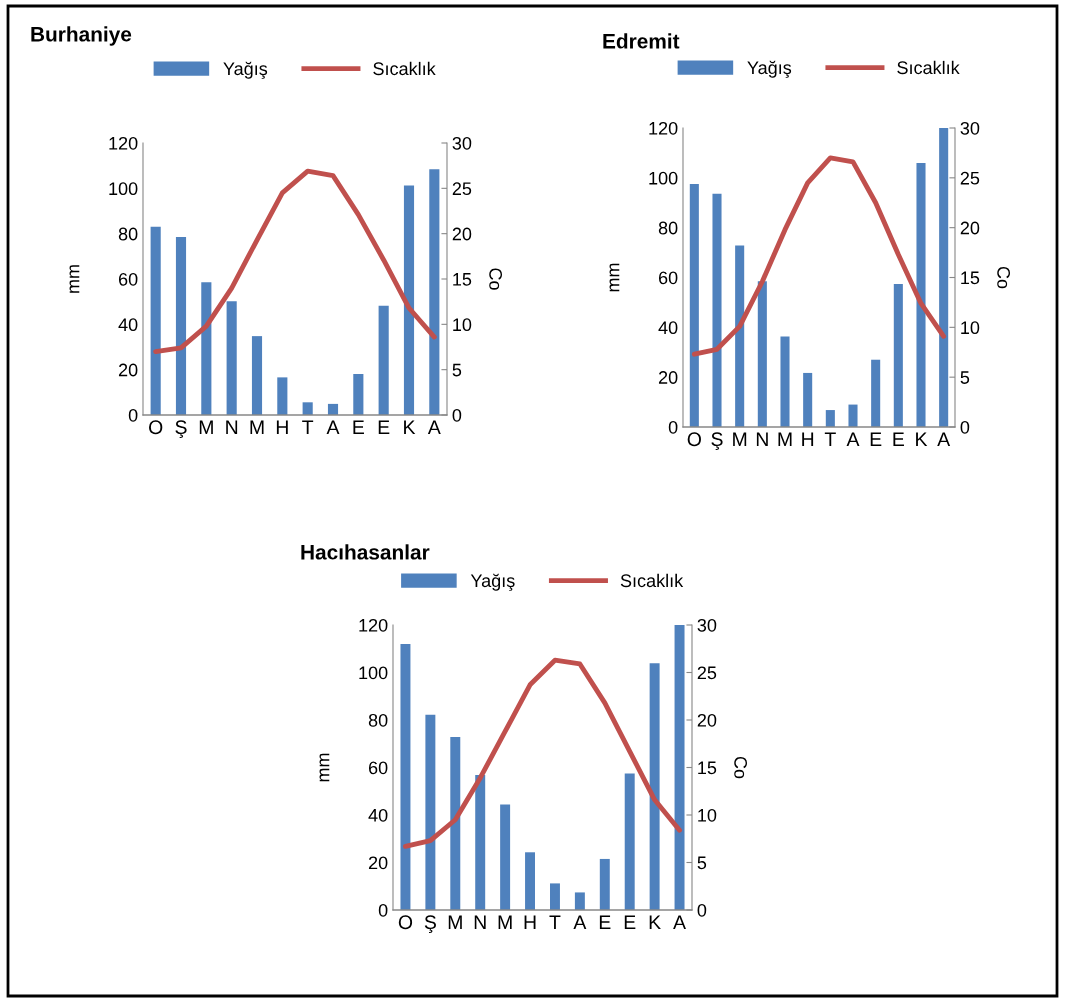  I want to click on y-tick-label: 40, so click(668, 328).